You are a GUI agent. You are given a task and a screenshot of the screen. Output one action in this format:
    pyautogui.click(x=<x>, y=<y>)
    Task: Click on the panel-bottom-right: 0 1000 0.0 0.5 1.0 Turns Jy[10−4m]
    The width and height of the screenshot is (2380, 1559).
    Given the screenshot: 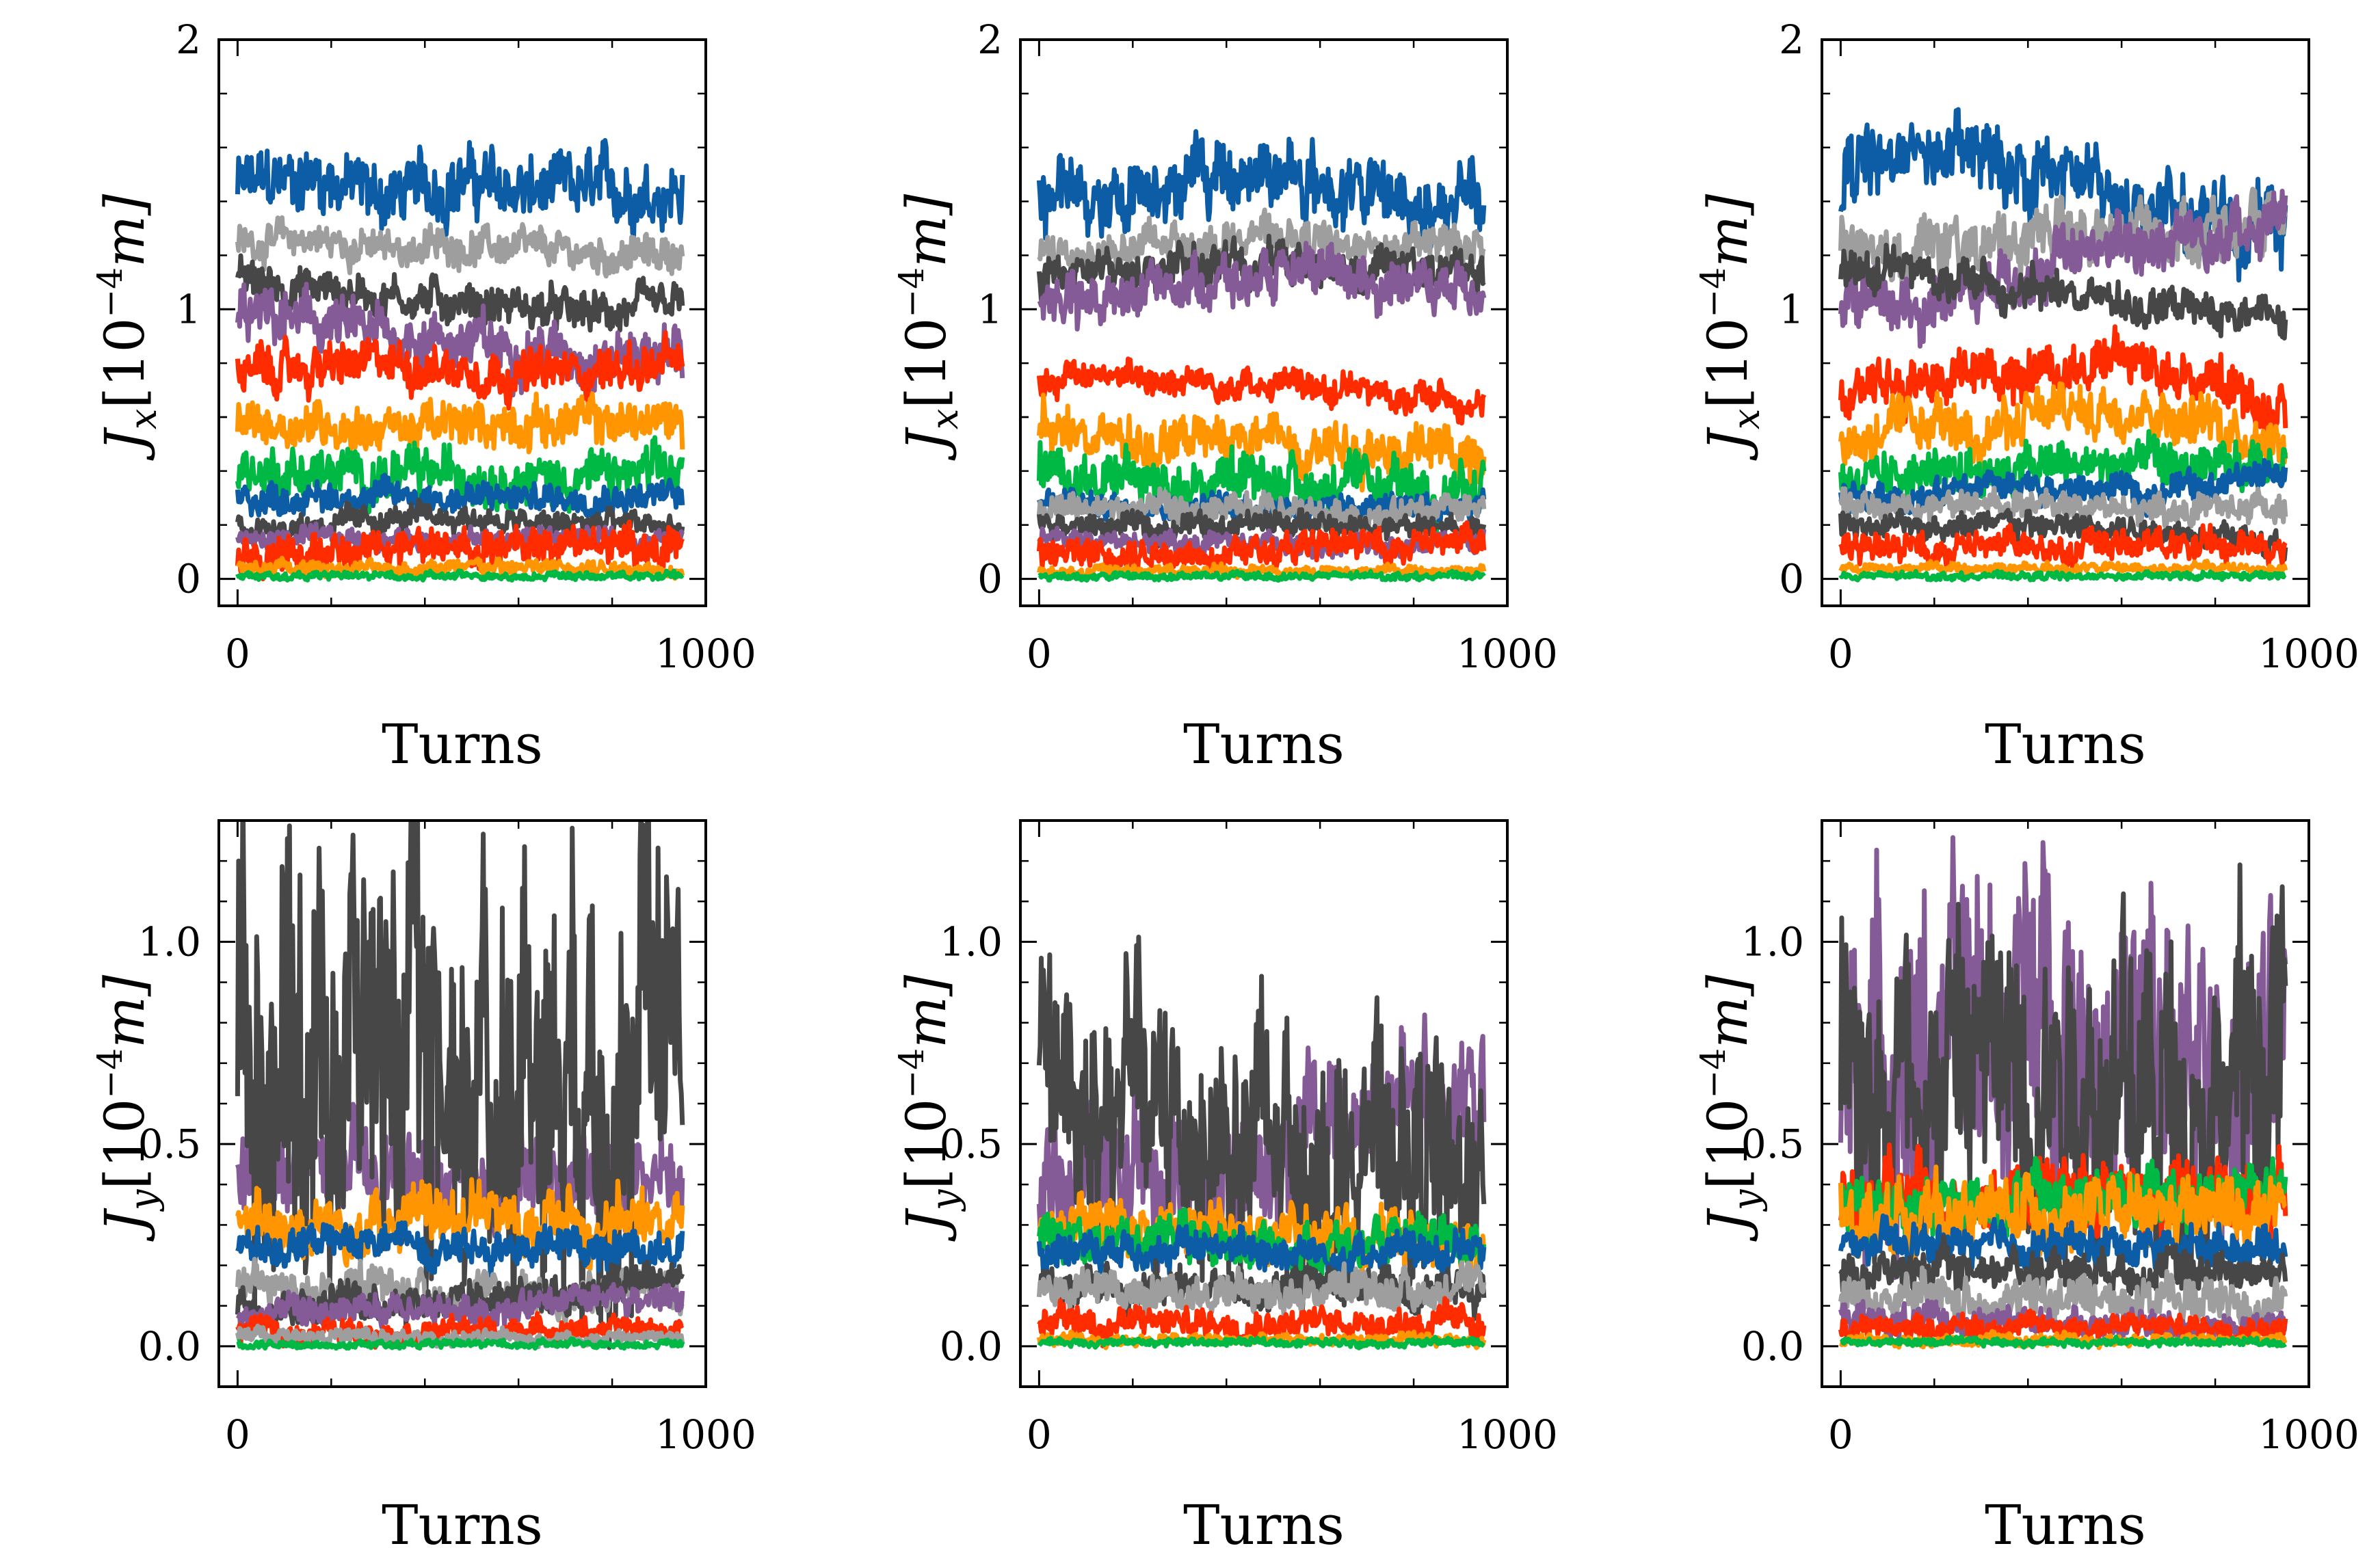 What is the action you would take?
    pyautogui.click(x=2026, y=1188)
    